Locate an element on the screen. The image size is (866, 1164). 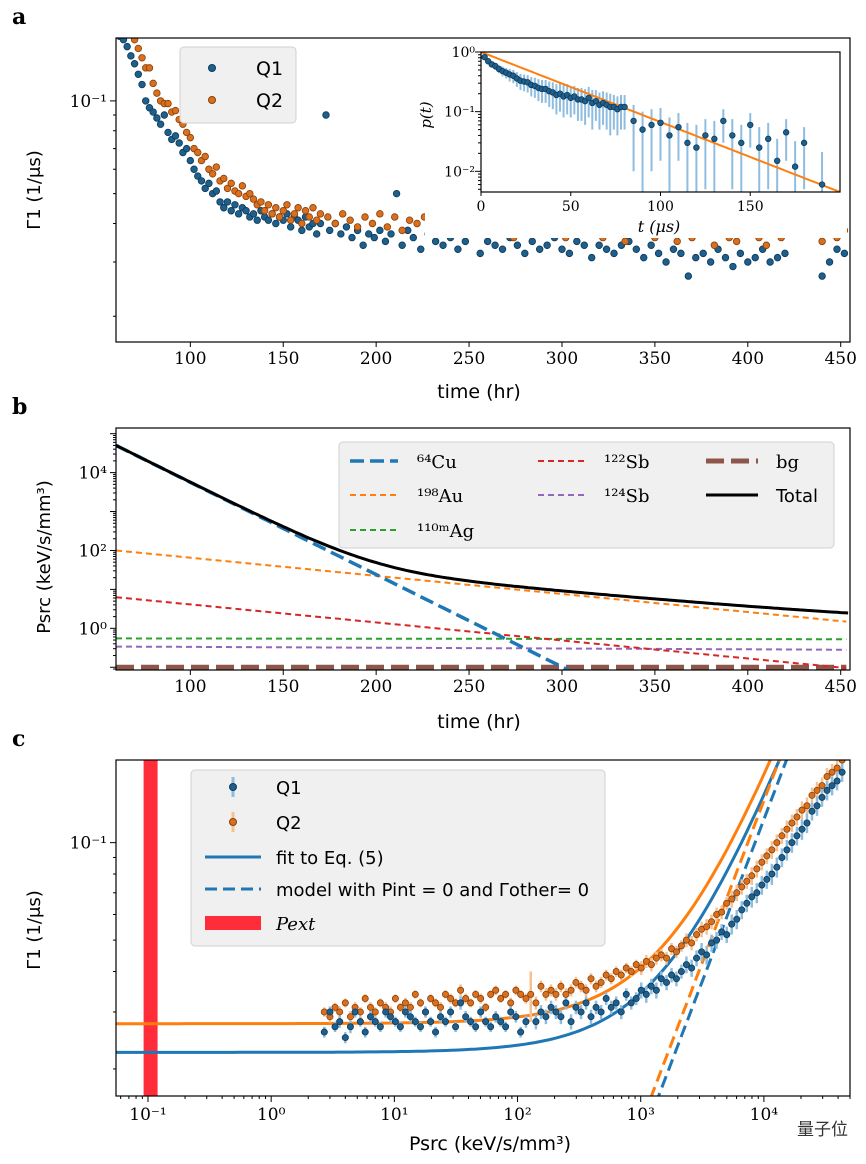
x-tick-label: 10⁻¹ is located at coordinates (147, 1115).